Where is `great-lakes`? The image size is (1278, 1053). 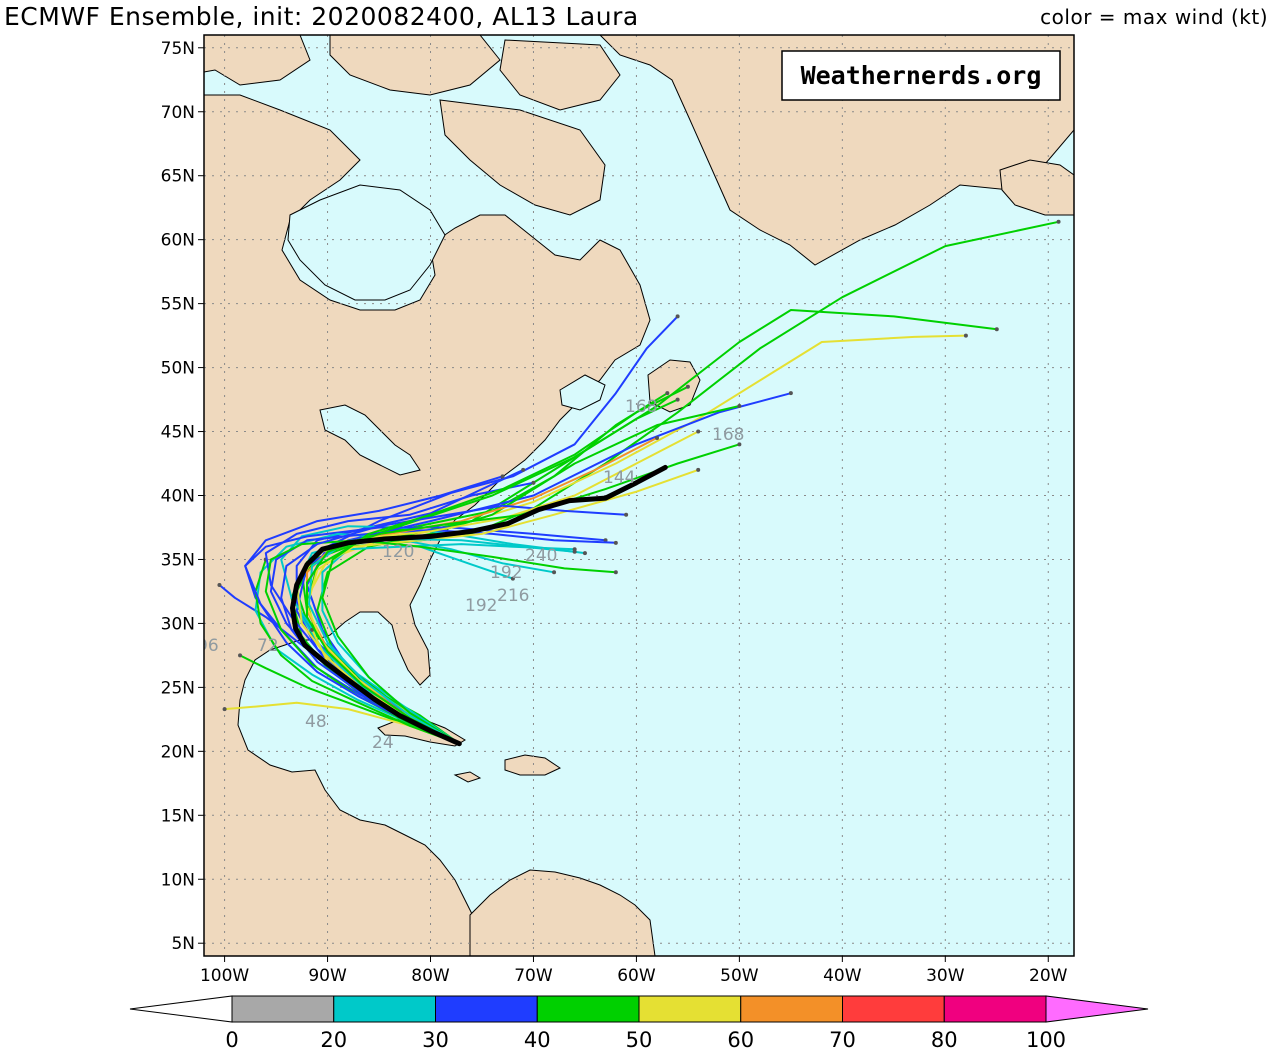
great-lakes is located at coordinates (370, 440).